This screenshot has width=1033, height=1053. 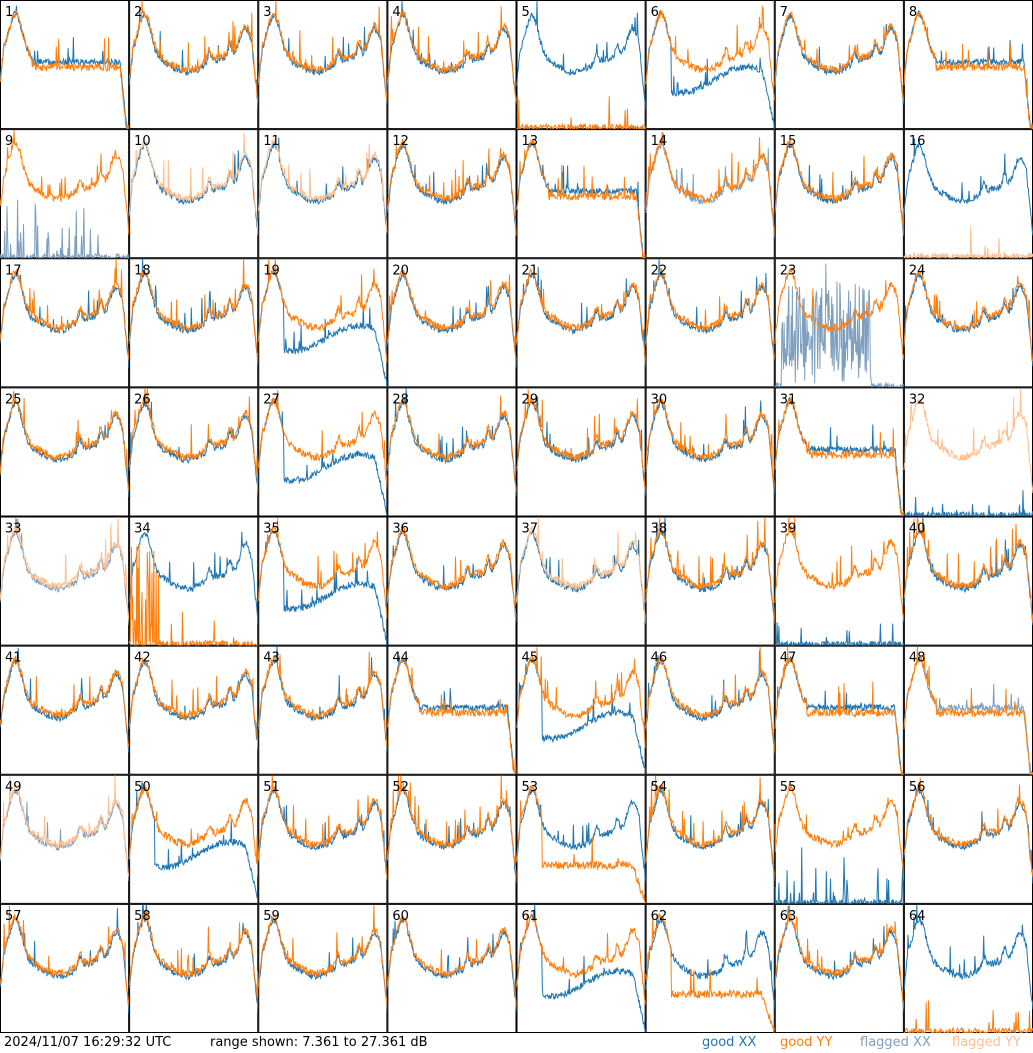 What do you see at coordinates (13, 399) in the screenshot?
I see `panel-label-25: 25` at bounding box center [13, 399].